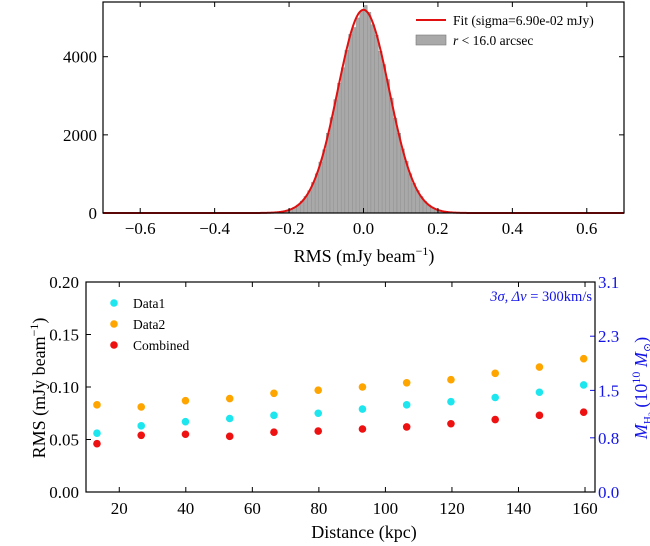 This screenshot has height=546, width=650. What do you see at coordinates (64, 440) in the screenshot?
I see `scatter-y-tick-label: 0.05` at bounding box center [64, 440].